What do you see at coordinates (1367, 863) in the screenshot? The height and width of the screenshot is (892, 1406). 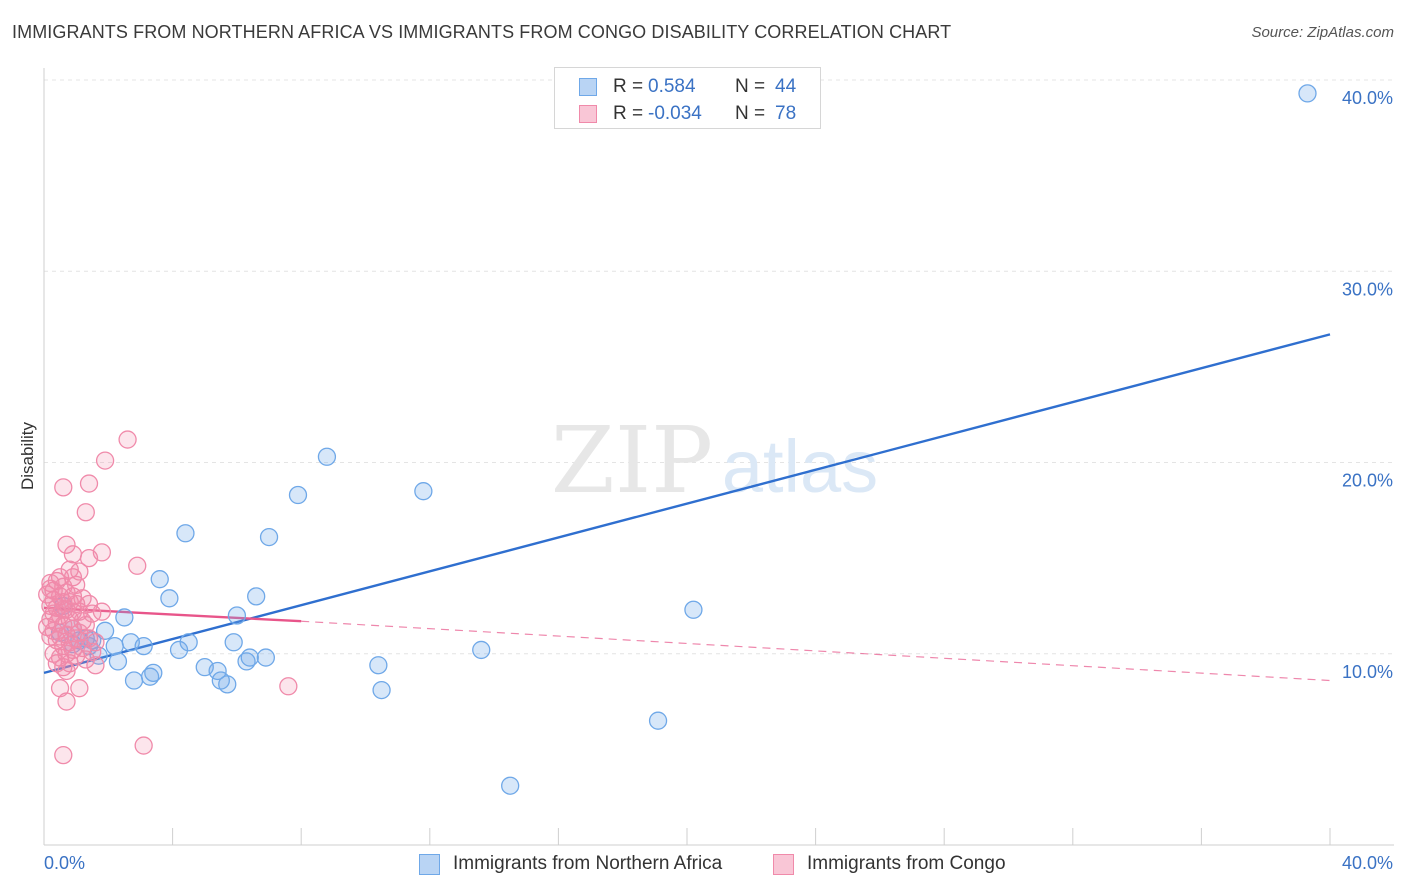 I see `x-tick-label: 40.0%` at bounding box center [1367, 863].